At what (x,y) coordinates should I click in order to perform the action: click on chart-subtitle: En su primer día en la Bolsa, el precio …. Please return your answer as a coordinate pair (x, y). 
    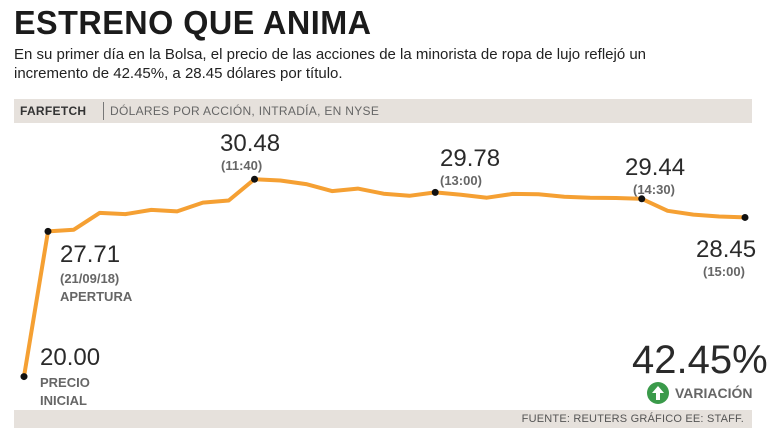
    Looking at the image, I should click on (330, 64).